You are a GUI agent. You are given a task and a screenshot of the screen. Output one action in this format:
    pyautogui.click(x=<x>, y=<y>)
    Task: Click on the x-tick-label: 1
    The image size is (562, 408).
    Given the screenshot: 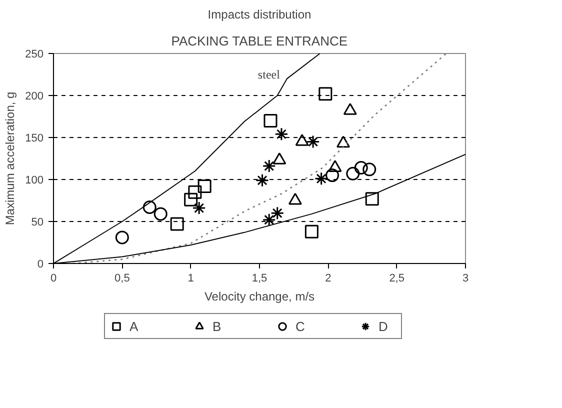 What is the action you would take?
    pyautogui.click(x=191, y=278)
    